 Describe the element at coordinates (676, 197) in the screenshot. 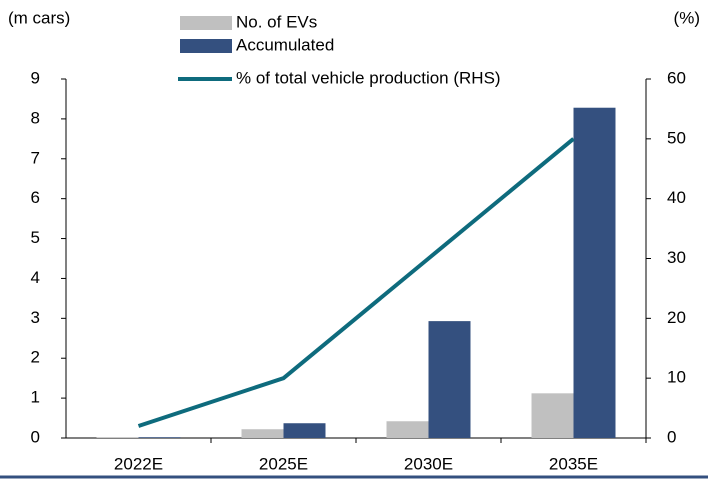

I see `y2-tick-label: 40` at that location.